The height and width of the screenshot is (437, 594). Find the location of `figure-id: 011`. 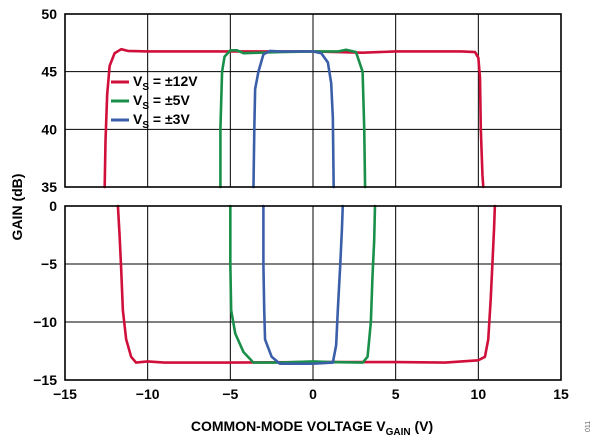

figure-id: 011 is located at coordinates (588, 426).